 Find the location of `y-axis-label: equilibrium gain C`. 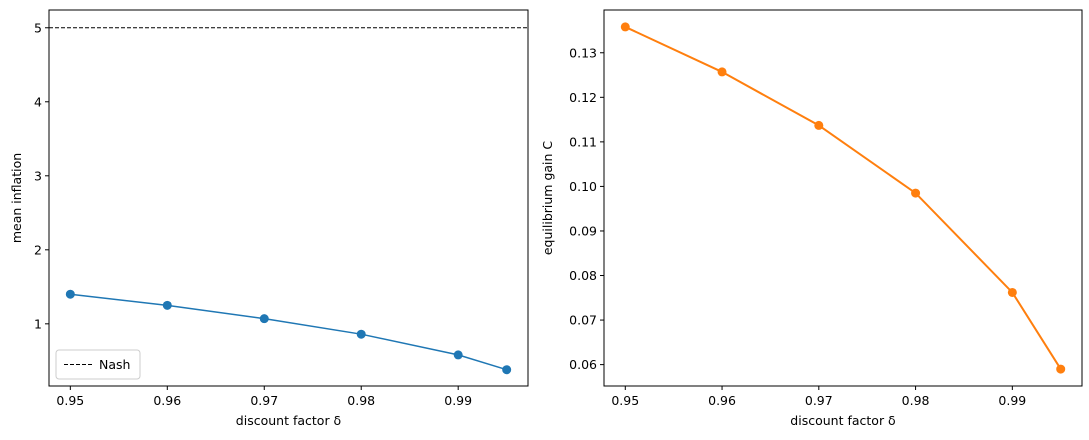

y-axis-label: equilibrium gain C is located at coordinates (547, 198).